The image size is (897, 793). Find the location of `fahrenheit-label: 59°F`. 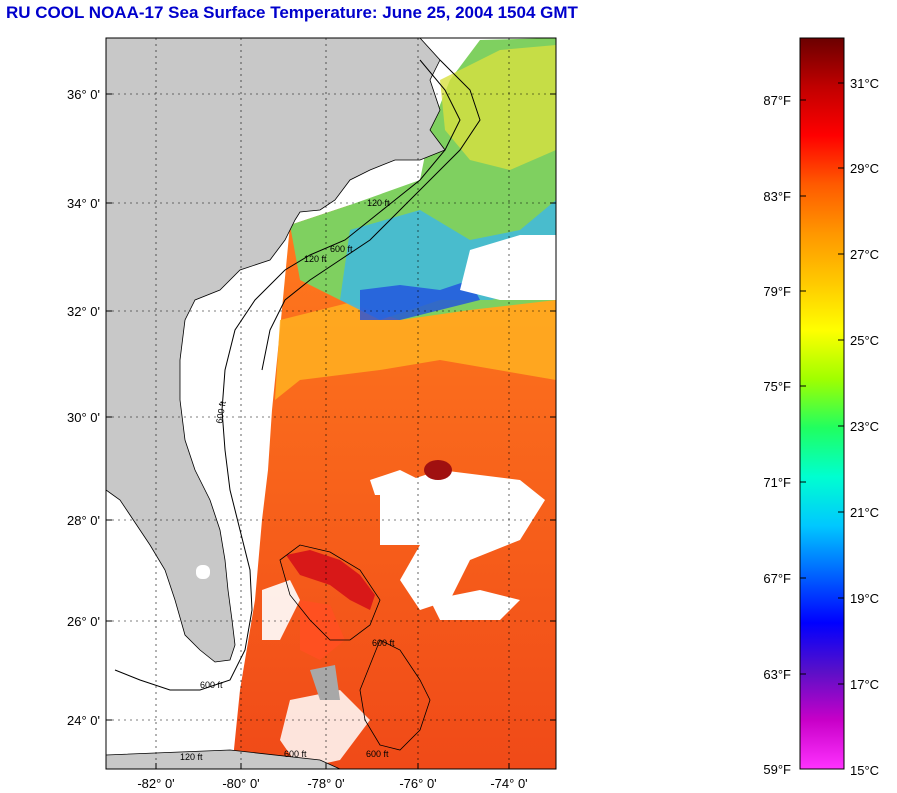

fahrenheit-label: 59°F is located at coordinates (777, 769).